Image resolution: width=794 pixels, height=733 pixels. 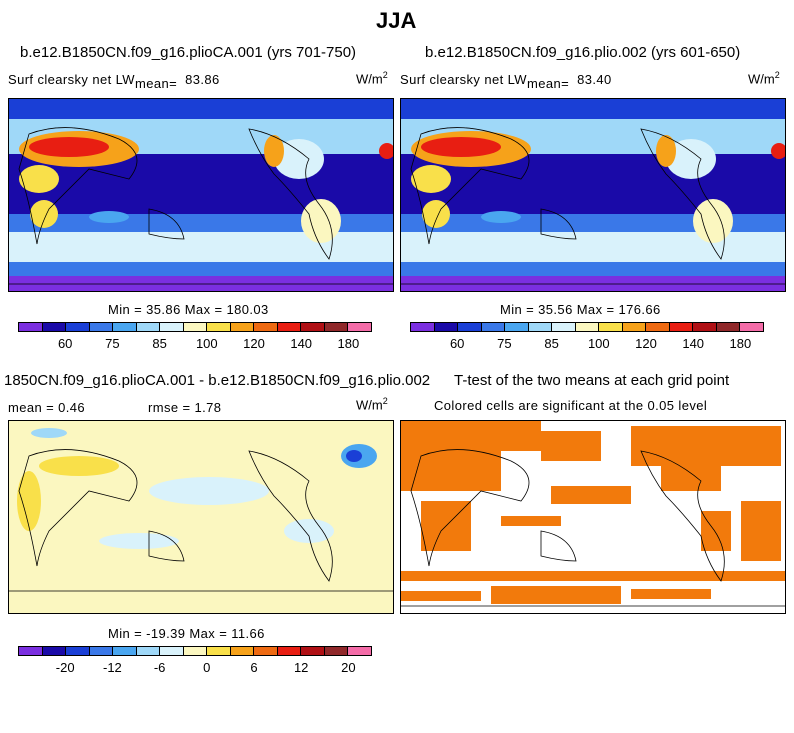 I want to click on panel-3-minmax: Min = -19.39 Max = 11.66, so click(x=186, y=633).